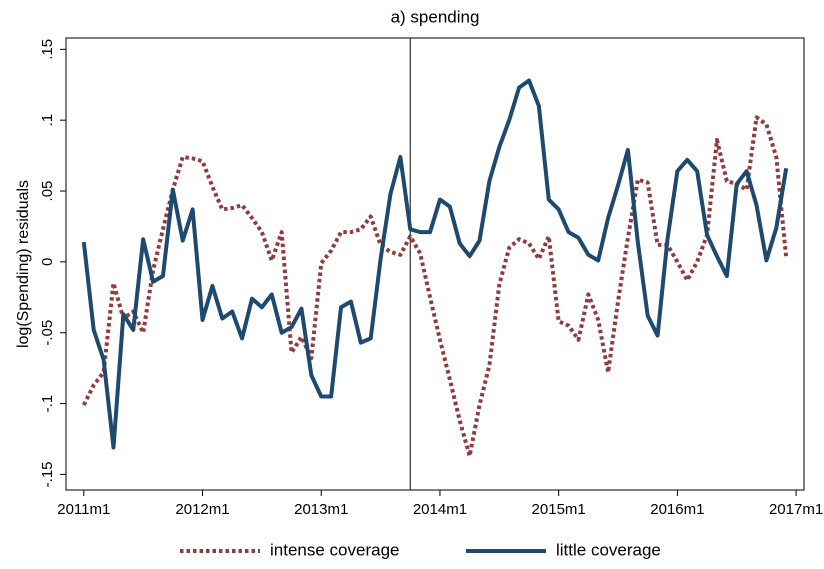 Image resolution: width=824 pixels, height=569 pixels. I want to click on x-tick-label: 2011m1, so click(83, 509).